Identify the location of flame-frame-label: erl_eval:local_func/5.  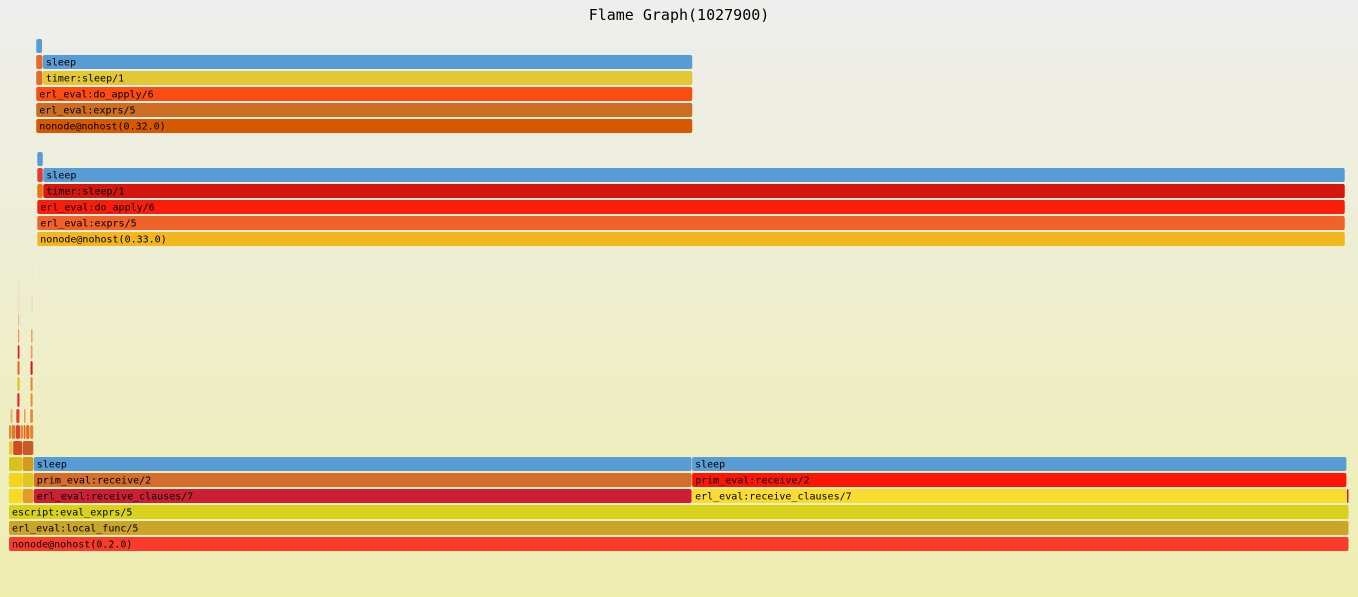
(75, 529).